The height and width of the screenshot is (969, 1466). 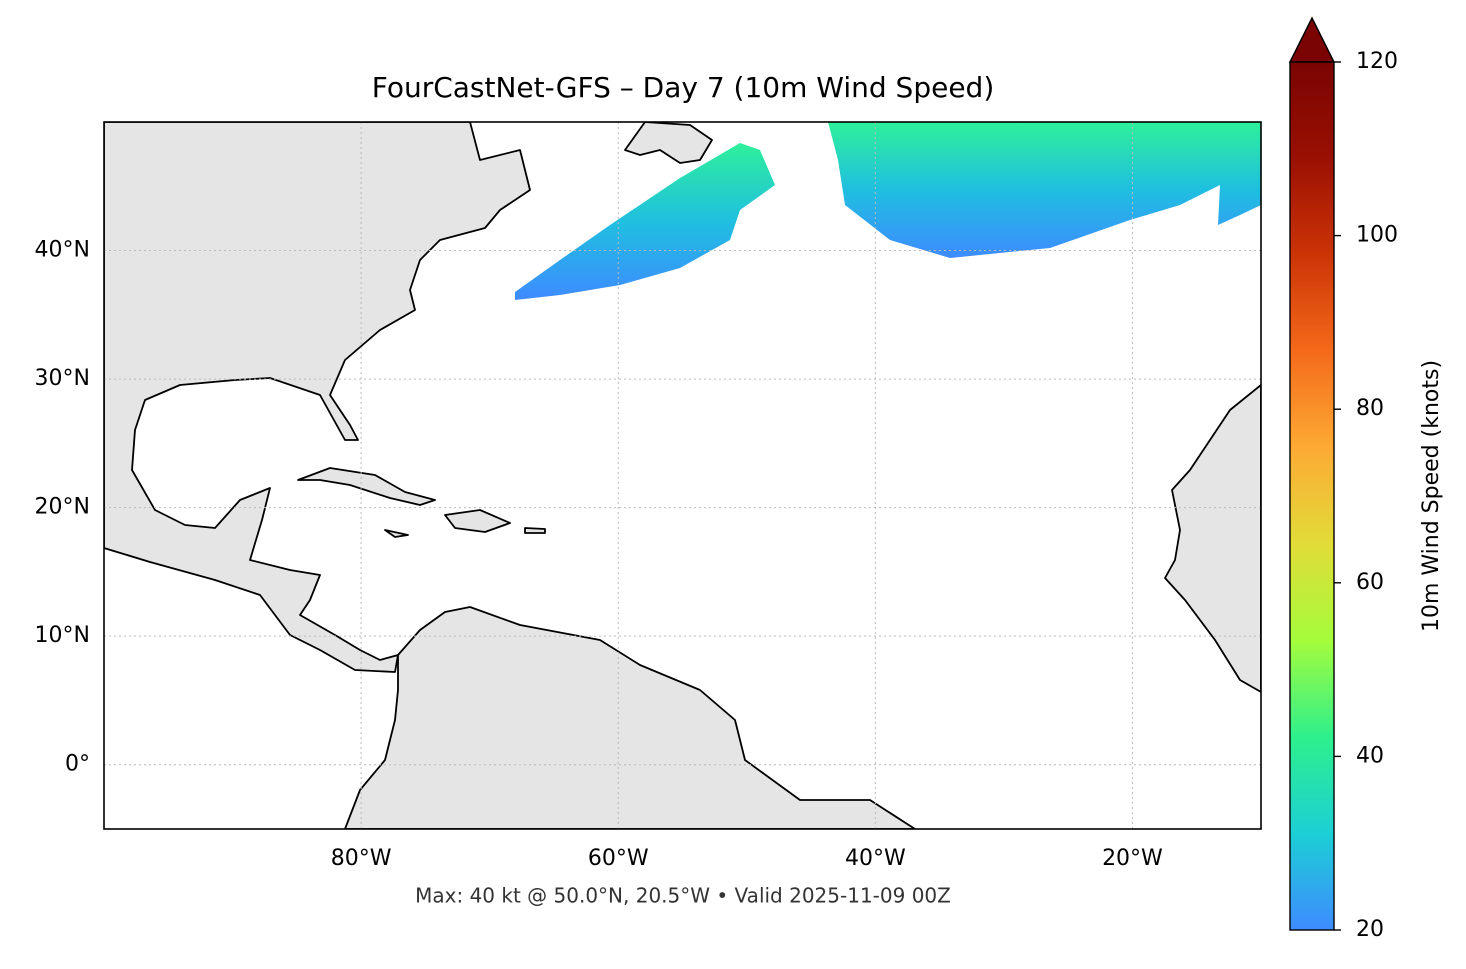 What do you see at coordinates (62, 507) in the screenshot?
I see `y-tick-label: 20°N` at bounding box center [62, 507].